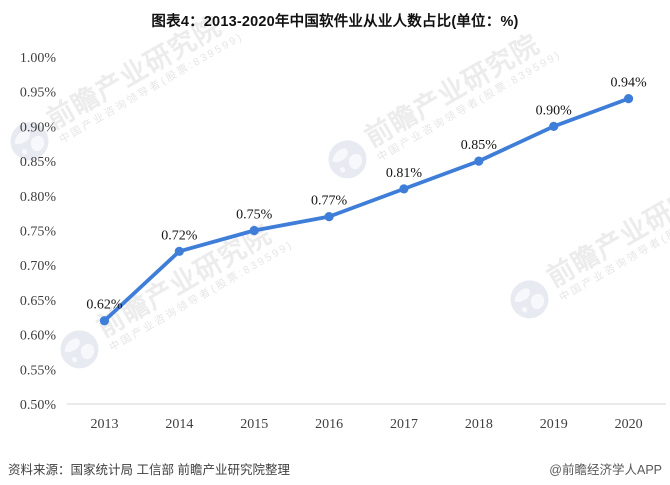 This screenshot has width=670, height=485. I want to click on y-tick-label: 0.80%, so click(38, 197).